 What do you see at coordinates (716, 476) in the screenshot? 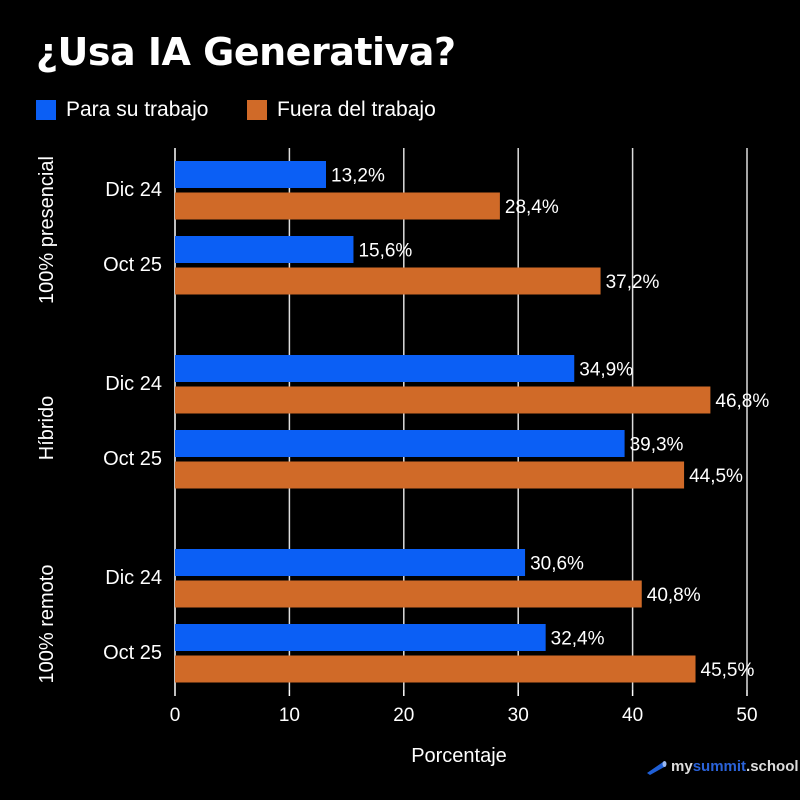
I see `data-label: 44,5%` at bounding box center [716, 476].